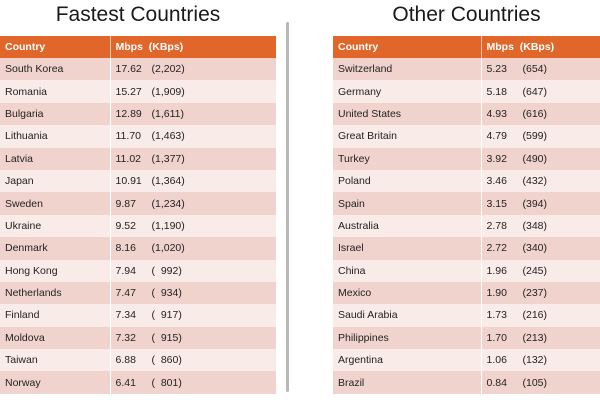 The width and height of the screenshot is (600, 400). What do you see at coordinates (535, 136) in the screenshot?
I see `kbps-value: (599)` at bounding box center [535, 136].